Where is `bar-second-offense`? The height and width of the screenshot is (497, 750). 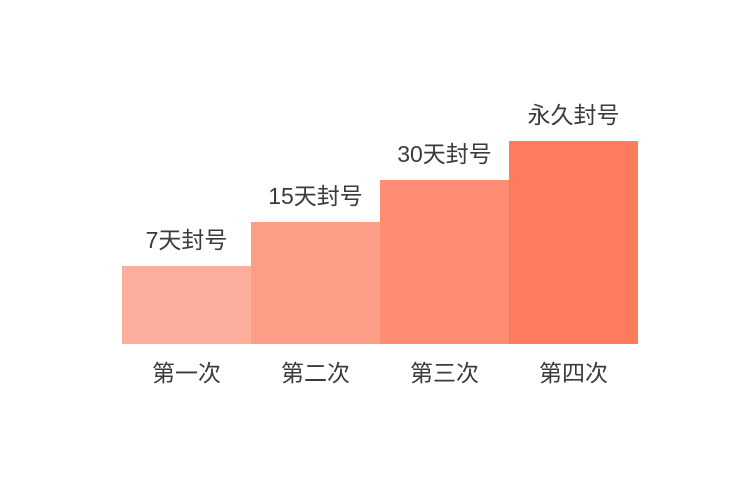 bar-second-offense is located at coordinates (315, 283).